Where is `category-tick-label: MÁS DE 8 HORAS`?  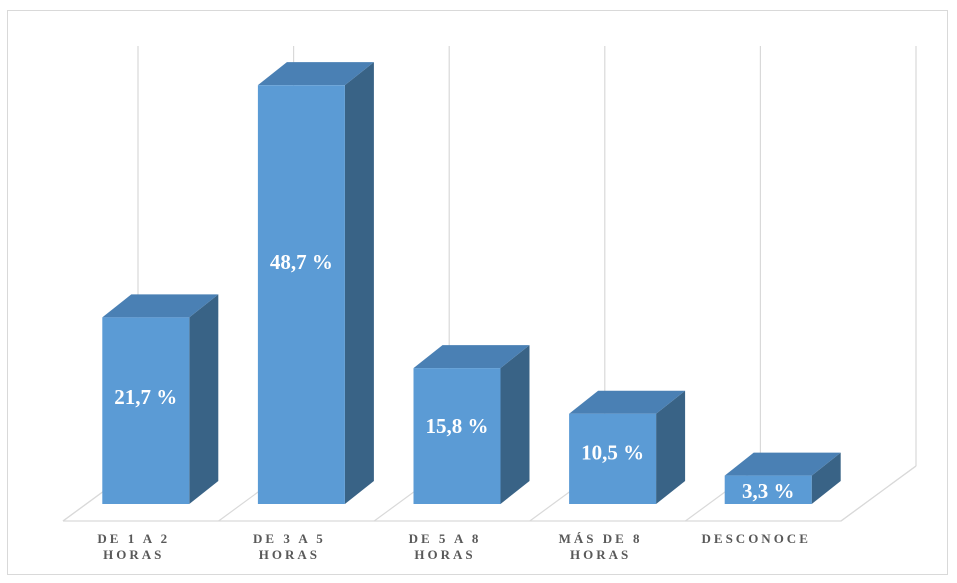 category-tick-label: MÁS DE 8 HORAS is located at coordinates (601, 546).